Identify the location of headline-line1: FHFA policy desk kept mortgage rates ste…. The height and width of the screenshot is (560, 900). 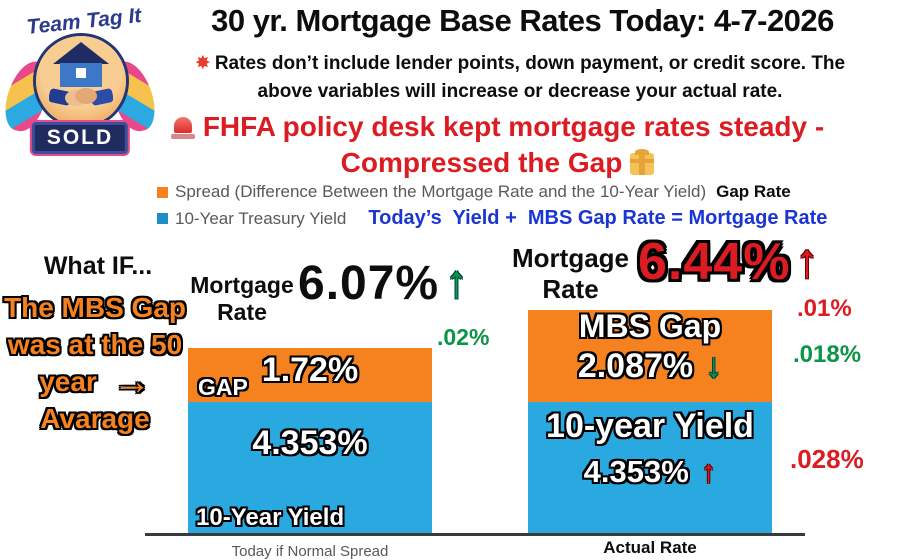
(497, 127).